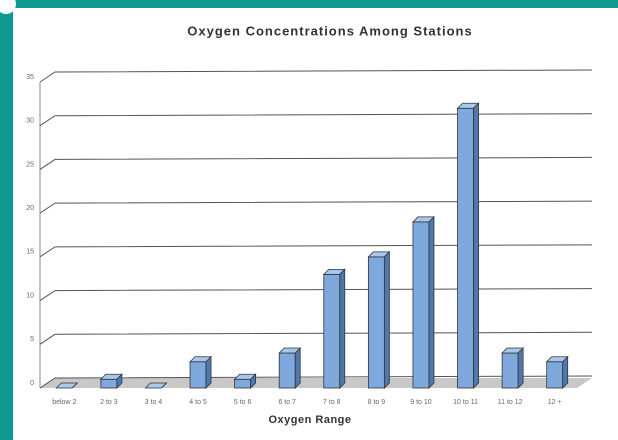  What do you see at coordinates (30, 208) in the screenshot?
I see `y-tick-label: 20` at bounding box center [30, 208].